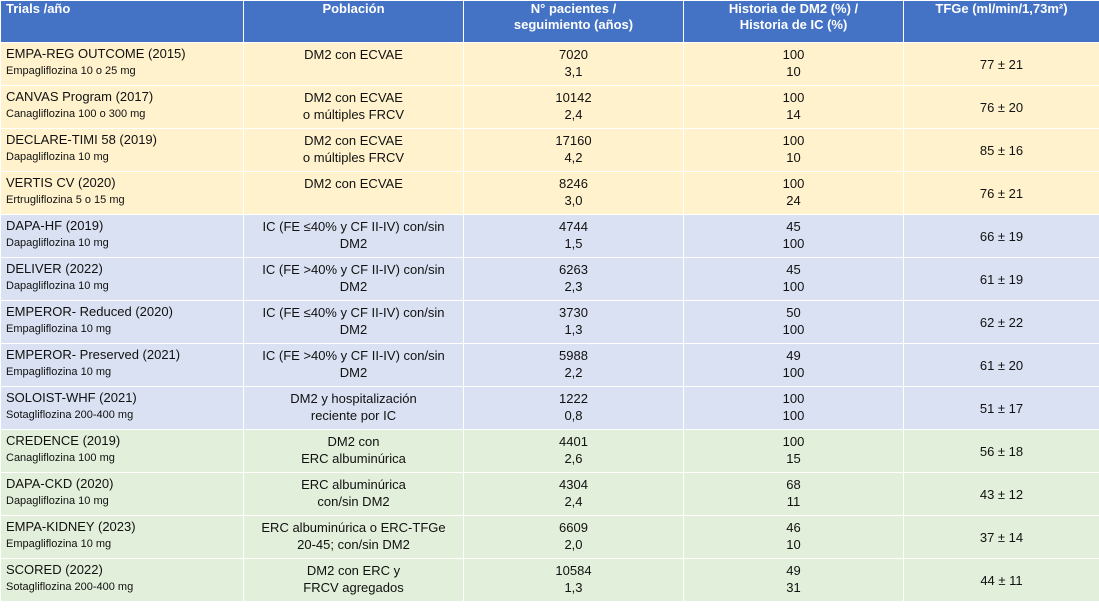 The image size is (1099, 616). I want to click on historia-cell: 100 100, so click(793, 408).